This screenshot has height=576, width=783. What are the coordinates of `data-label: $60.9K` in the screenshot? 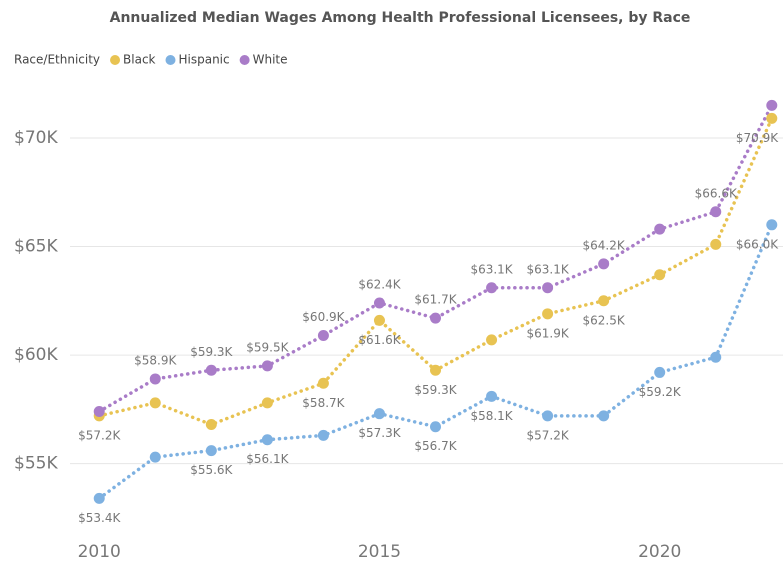 It's located at (323, 317).